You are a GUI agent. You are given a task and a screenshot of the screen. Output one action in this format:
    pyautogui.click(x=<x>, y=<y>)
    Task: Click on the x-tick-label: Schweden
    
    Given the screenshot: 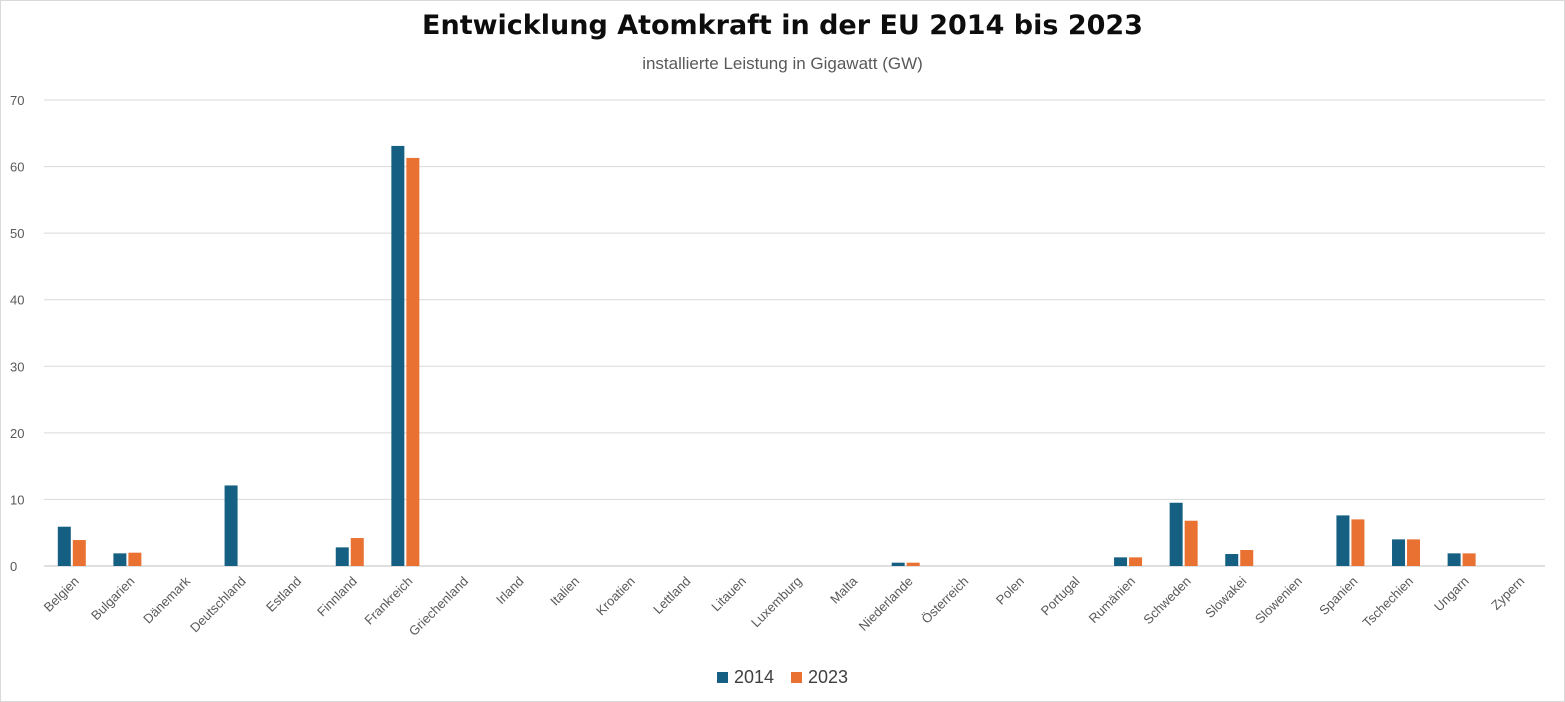 What is the action you would take?
    pyautogui.click(x=1167, y=601)
    